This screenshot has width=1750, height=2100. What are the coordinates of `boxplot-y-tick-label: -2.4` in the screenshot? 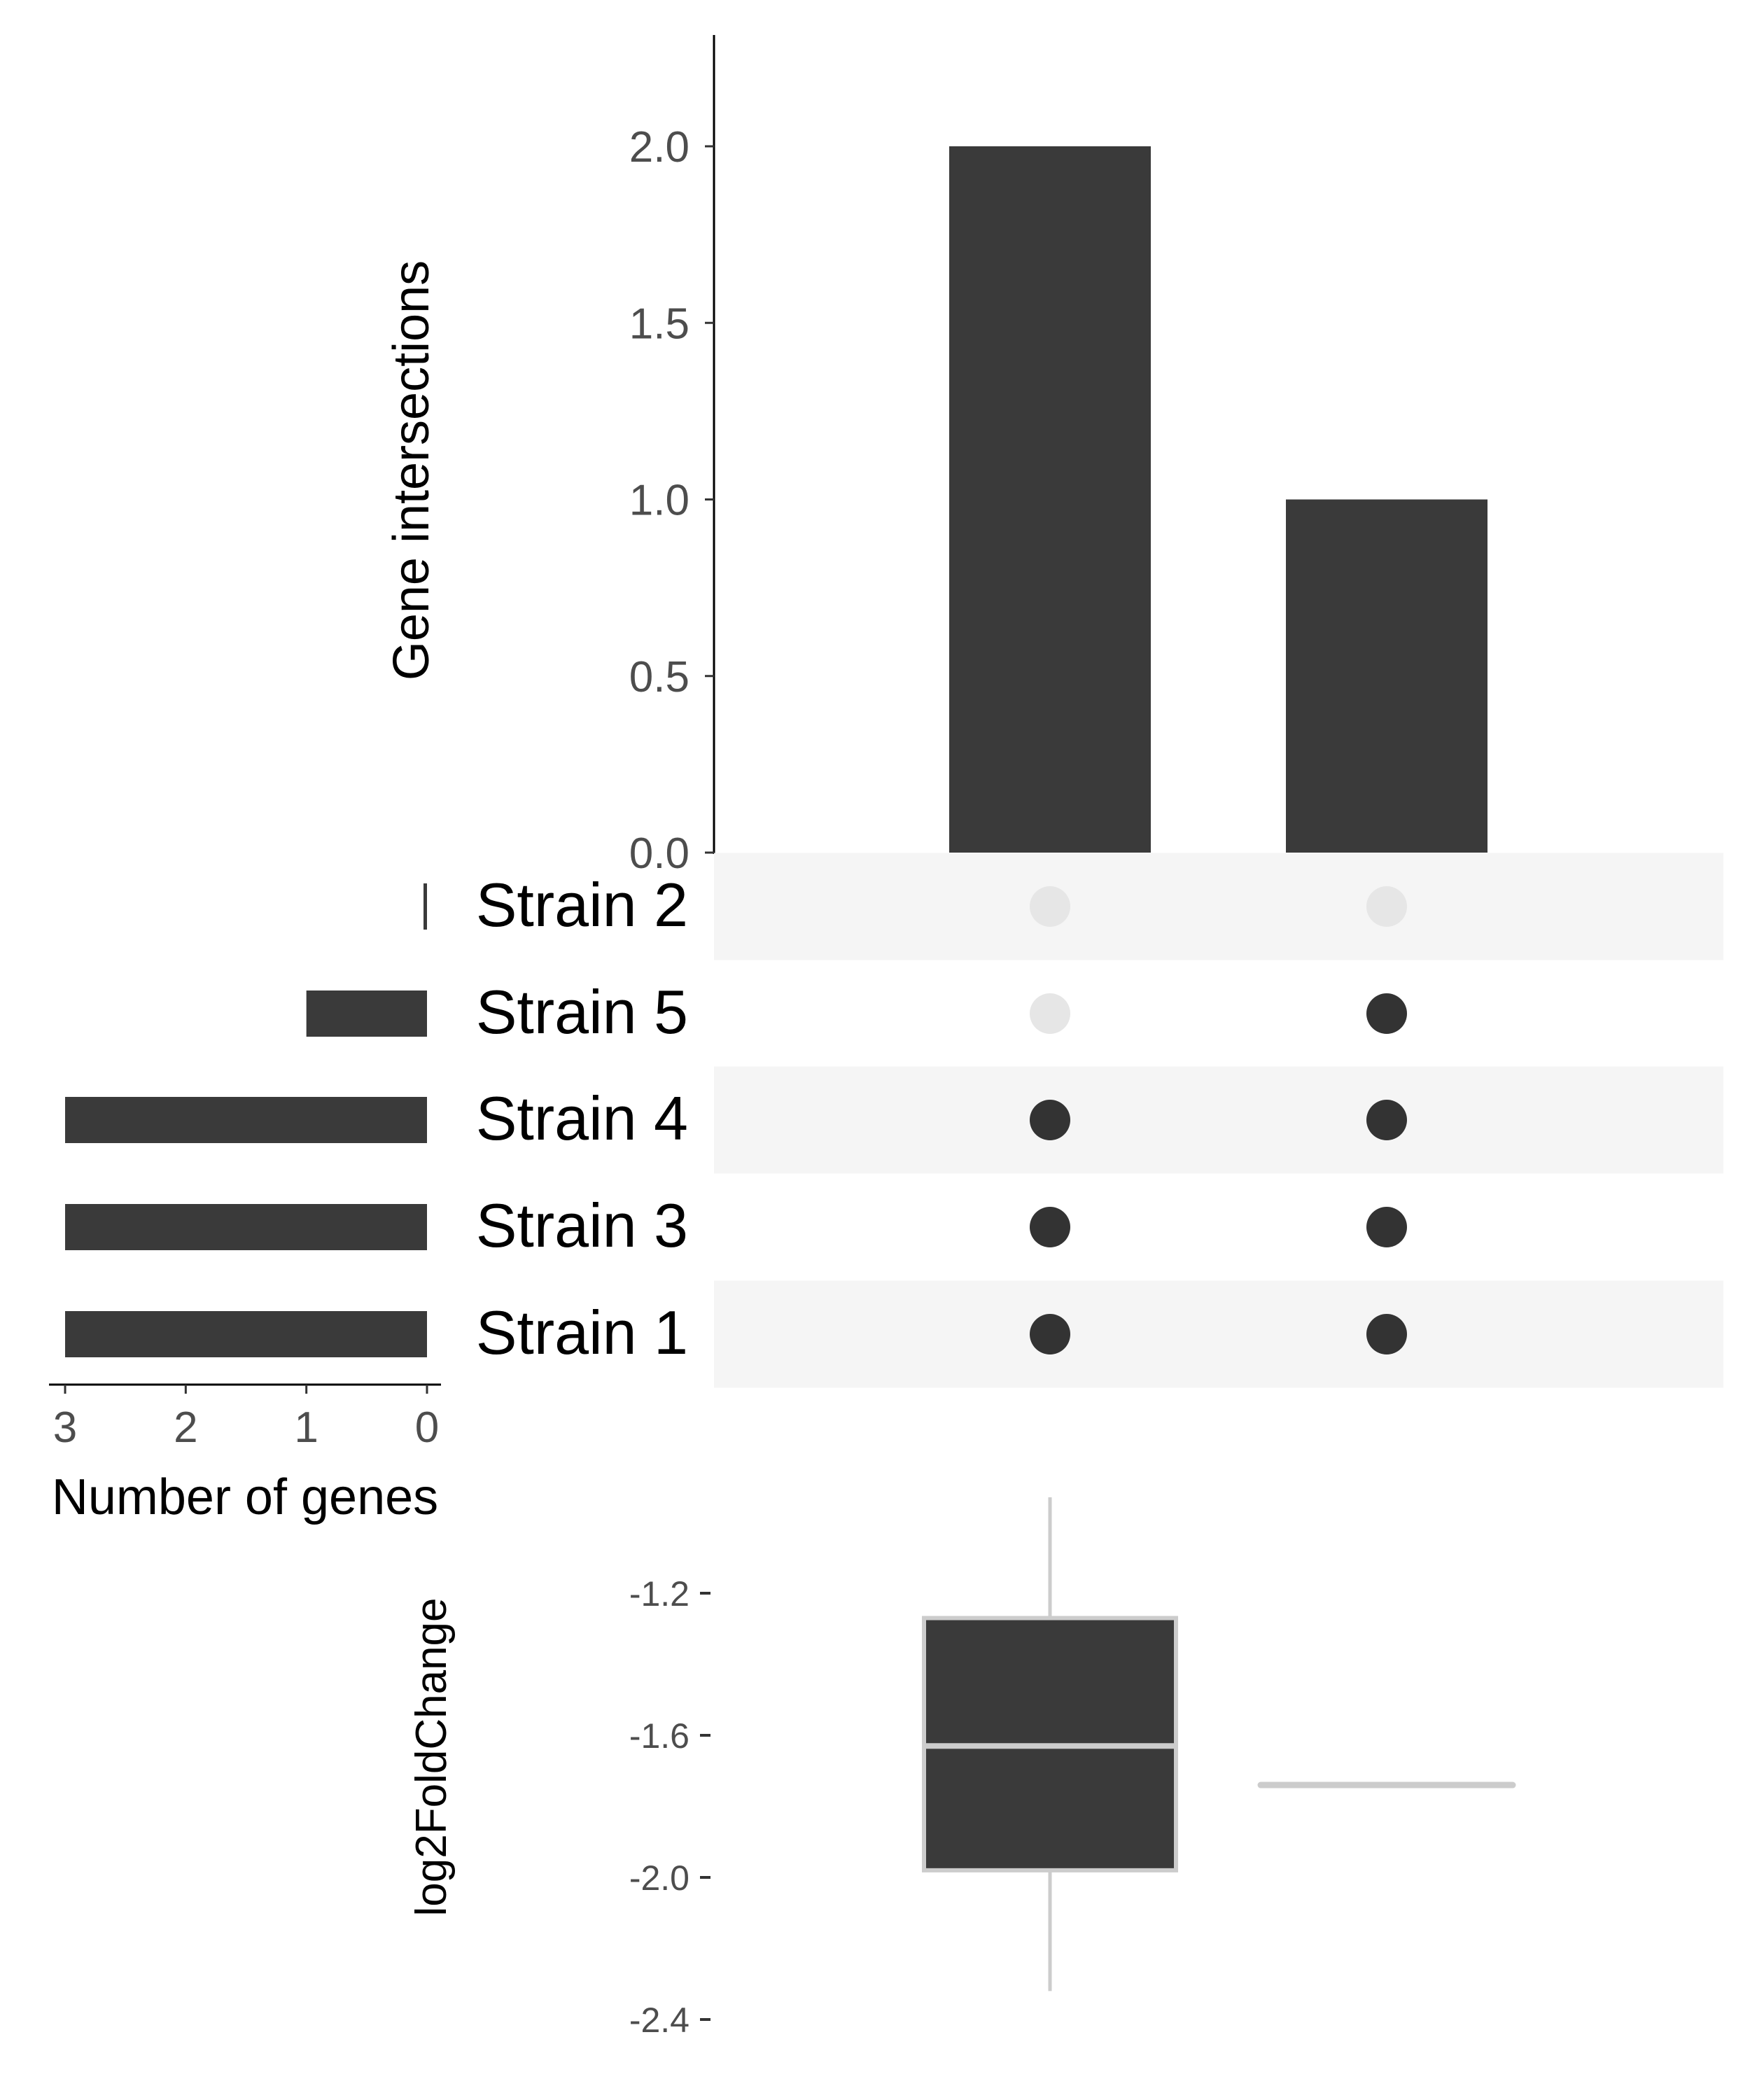 It's located at (659, 2020).